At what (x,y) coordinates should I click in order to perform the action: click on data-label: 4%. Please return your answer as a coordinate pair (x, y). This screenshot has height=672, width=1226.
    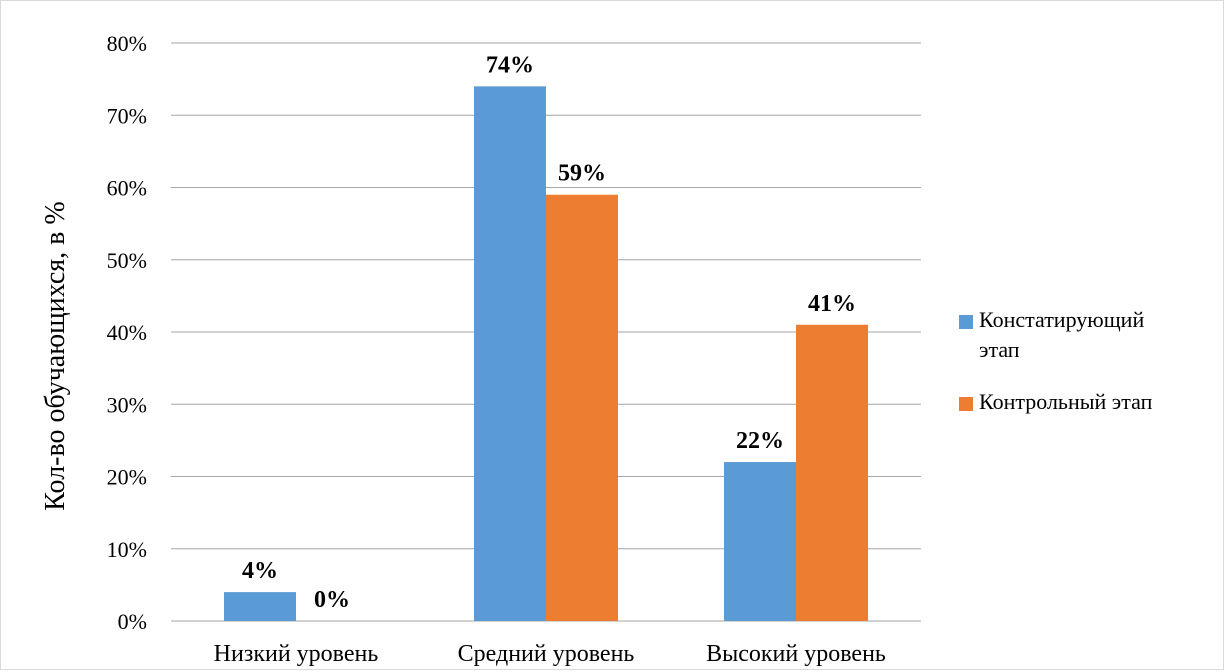
    Looking at the image, I should click on (260, 571).